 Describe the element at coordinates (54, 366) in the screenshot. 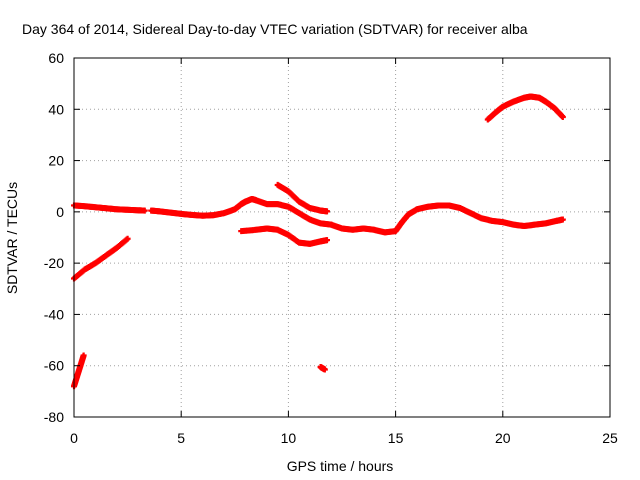

I see `y-tick-label: -60` at that location.